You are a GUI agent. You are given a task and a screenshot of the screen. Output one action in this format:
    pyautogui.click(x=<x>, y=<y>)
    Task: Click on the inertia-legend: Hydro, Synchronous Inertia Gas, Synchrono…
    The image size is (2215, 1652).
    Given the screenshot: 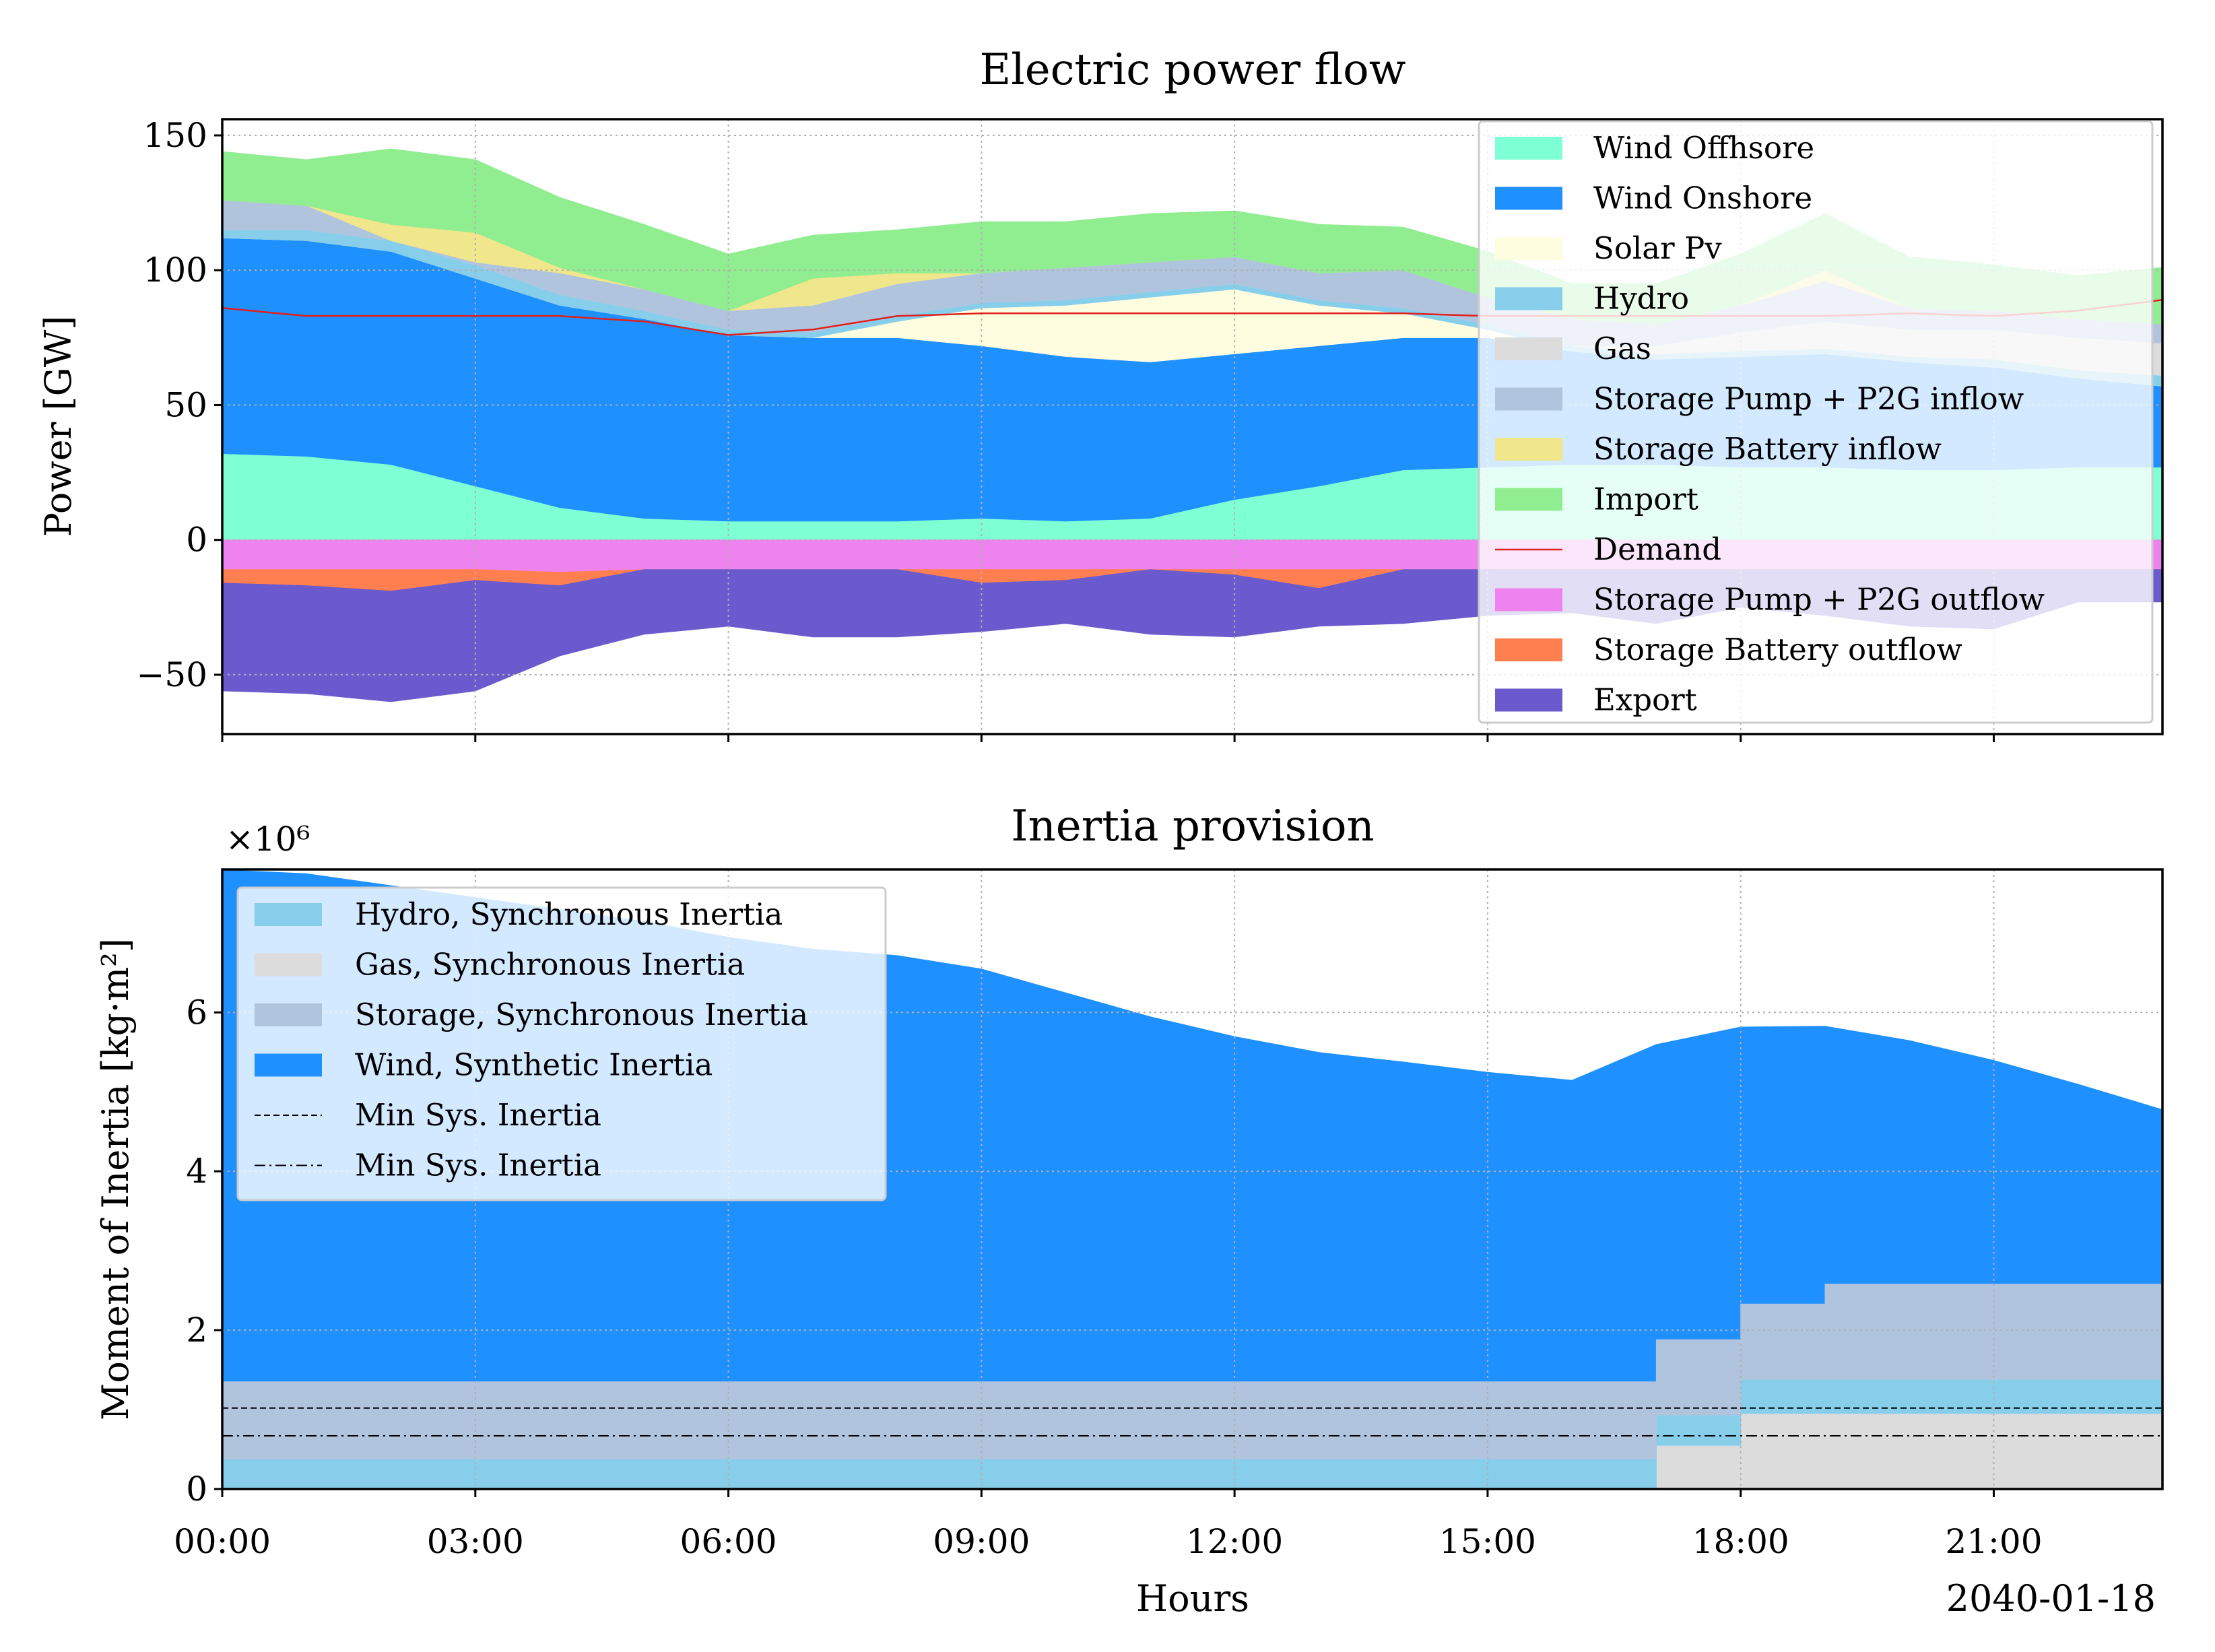 What is the action you would take?
    pyautogui.click(x=561, y=1043)
    